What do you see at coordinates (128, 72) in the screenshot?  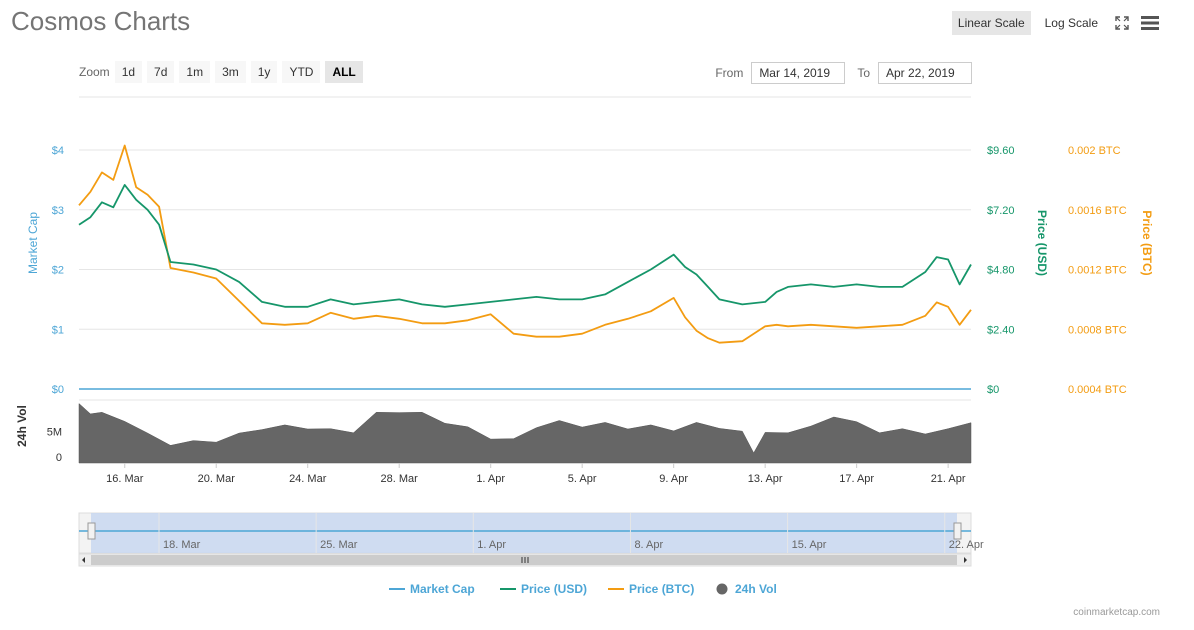 I see `zoom-1d-button: 1d` at bounding box center [128, 72].